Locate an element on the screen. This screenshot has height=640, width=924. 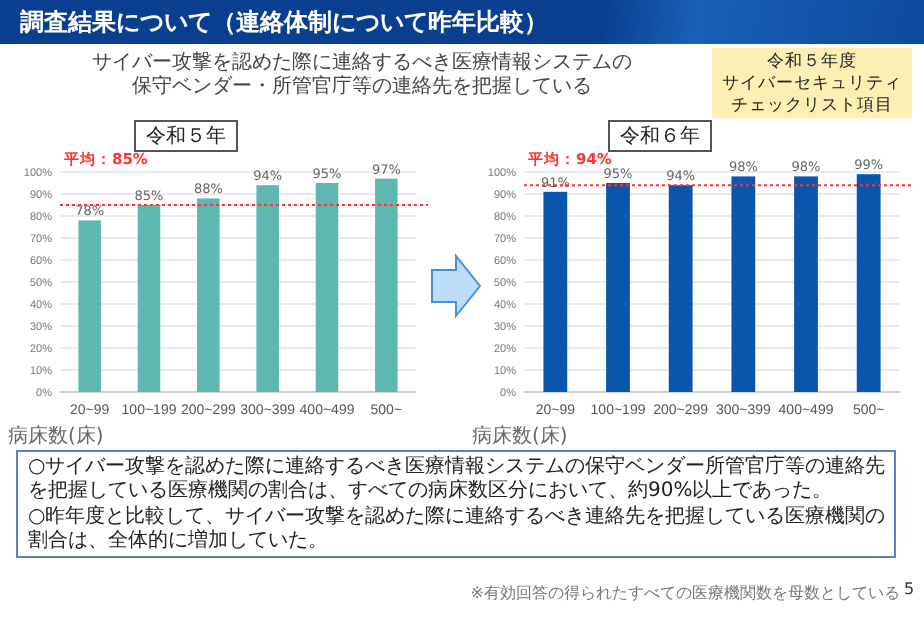
text: ○サイバー攻撃を認めた際に連絡するべき医療情報システムの保守ベンダー所管官庁等の連絡先を把握している医療機関の割合は、すべての病床数区分において、約90%以上であった。 is located at coordinates (458, 480).